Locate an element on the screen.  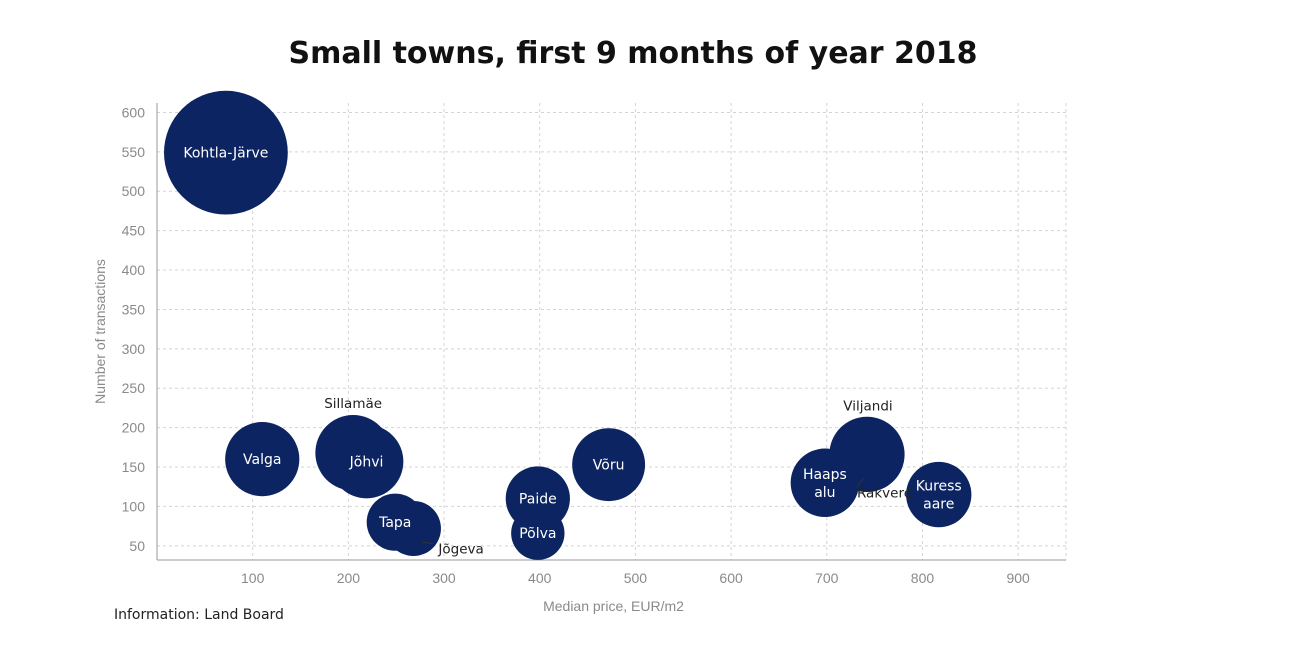
y-tick-label: 500 is located at coordinates (134, 191).